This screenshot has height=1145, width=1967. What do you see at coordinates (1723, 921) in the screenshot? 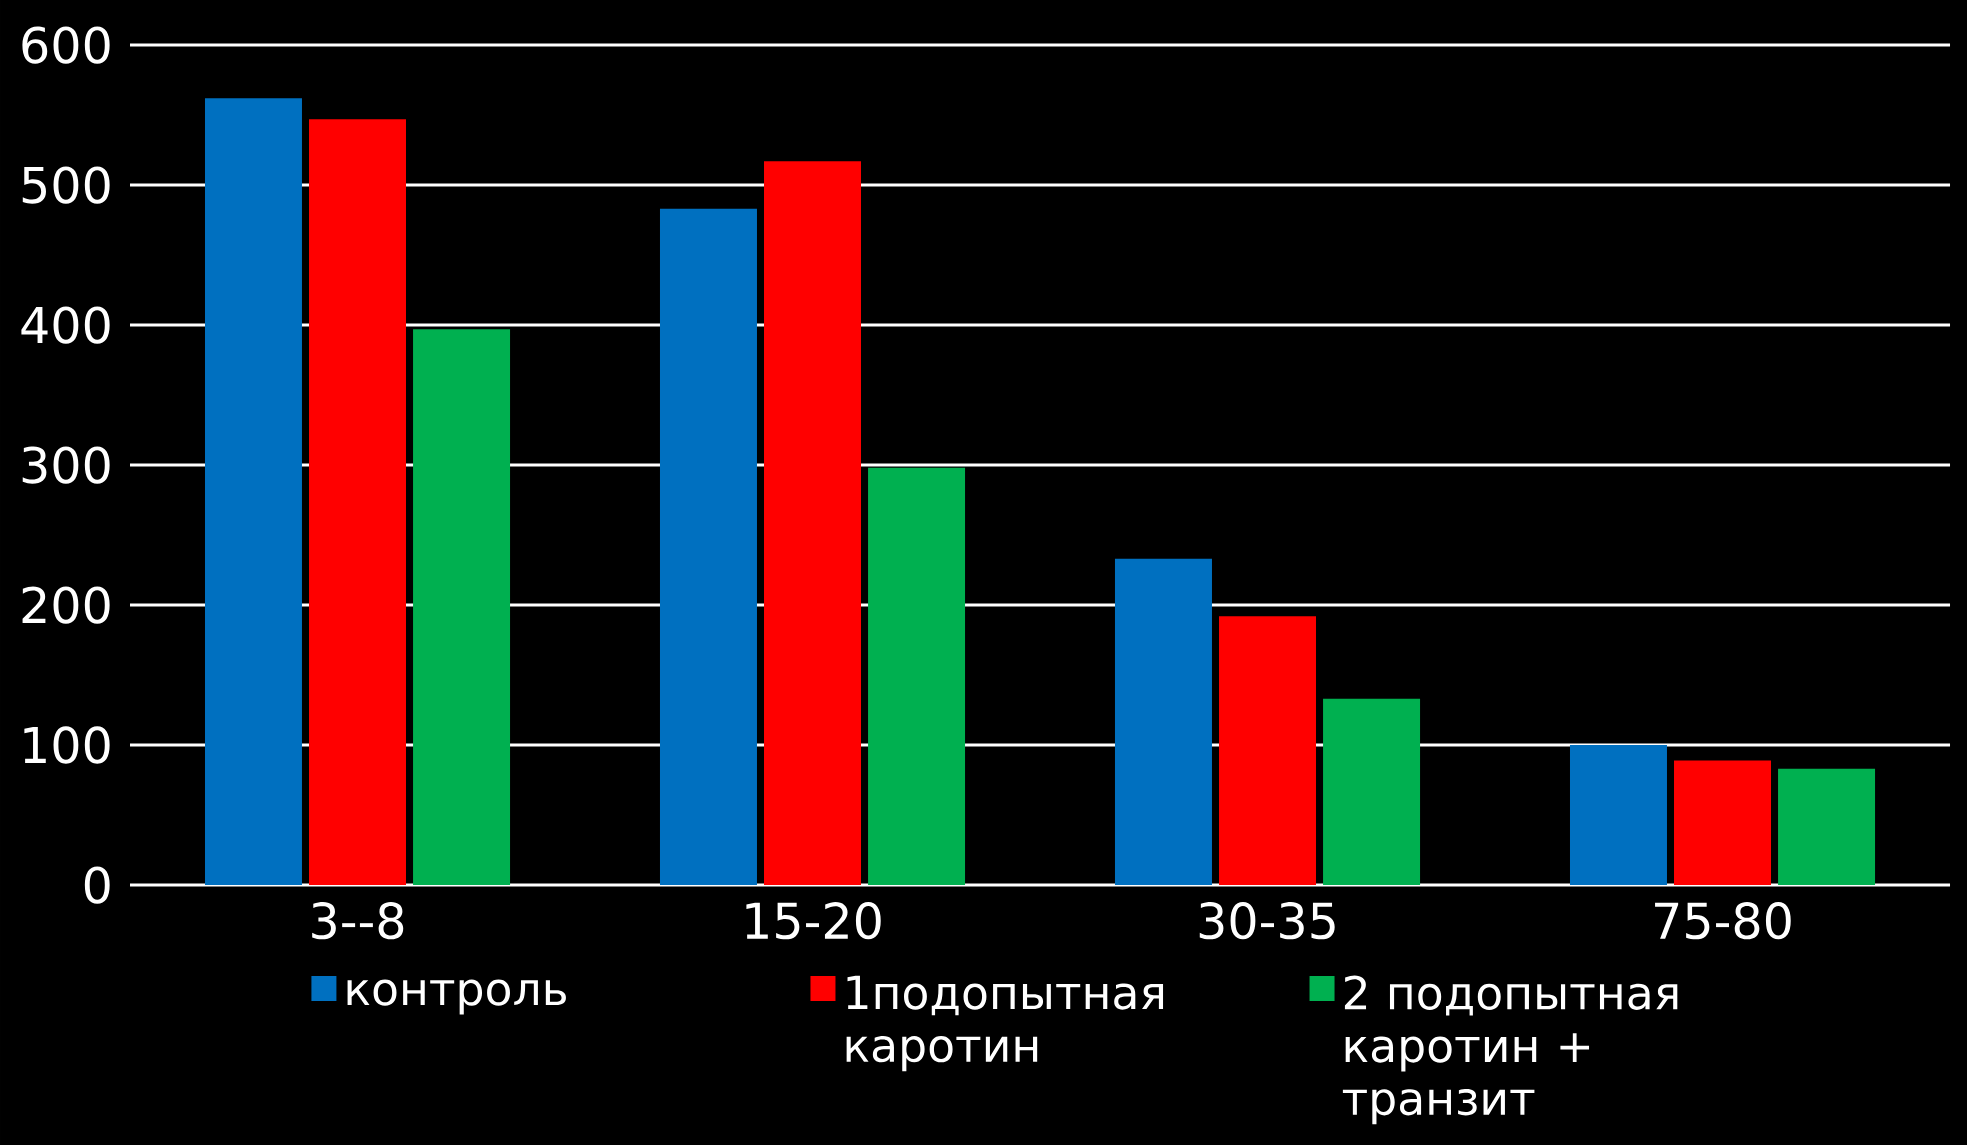
I see `x-tick-label: 75-80` at bounding box center [1723, 921].